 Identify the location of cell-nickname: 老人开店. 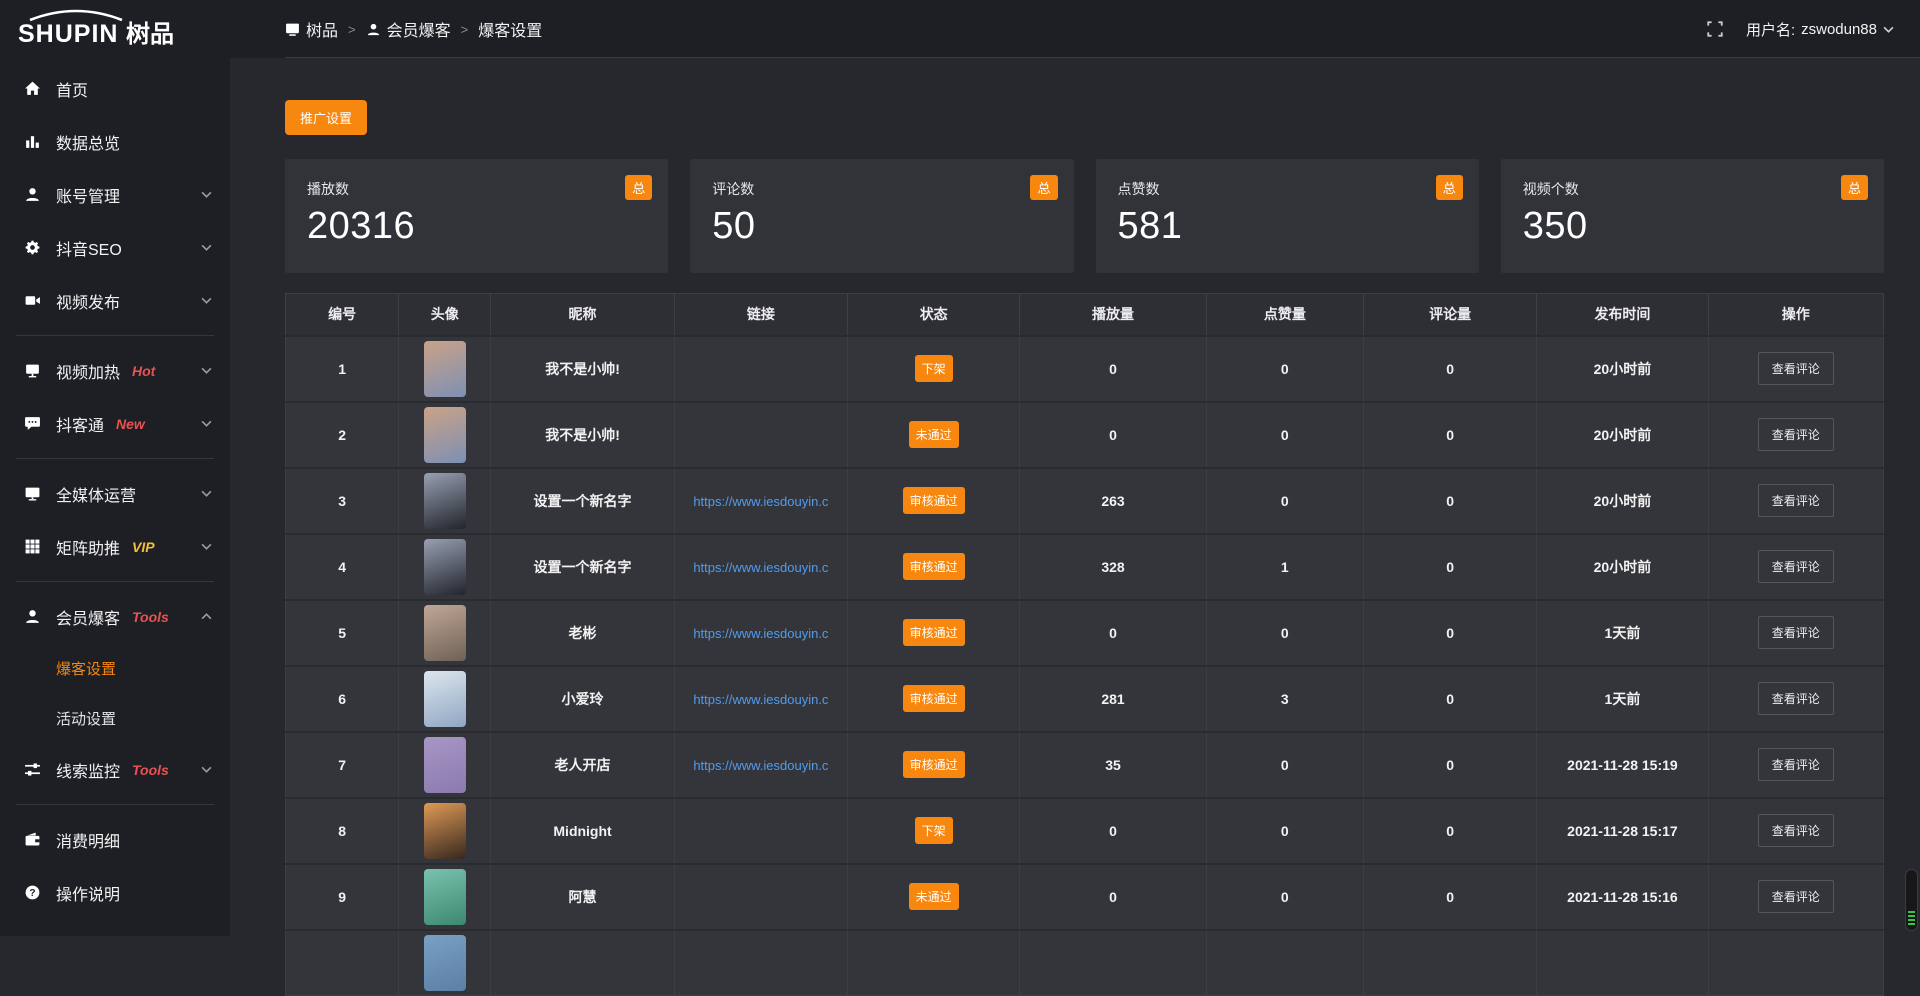
(582, 765).